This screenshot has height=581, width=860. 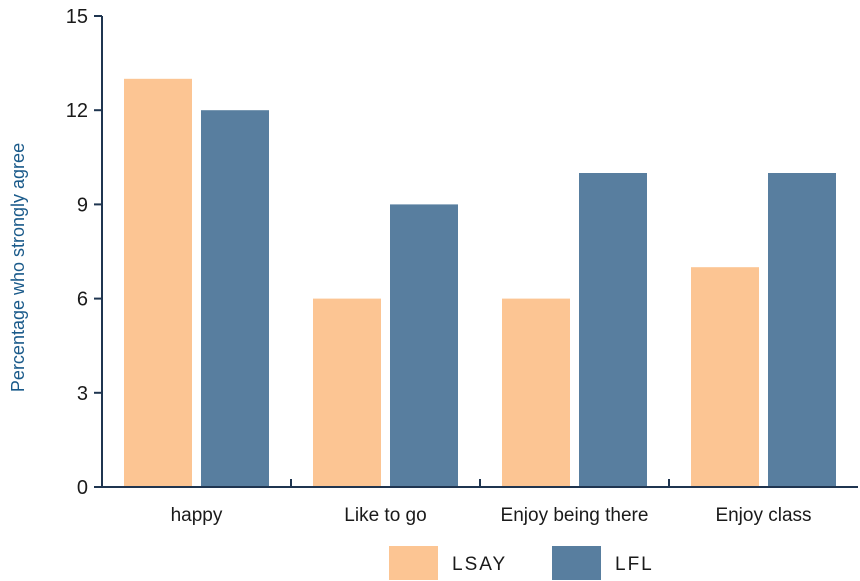 I want to click on y-tick-label: 9, so click(x=82, y=205).